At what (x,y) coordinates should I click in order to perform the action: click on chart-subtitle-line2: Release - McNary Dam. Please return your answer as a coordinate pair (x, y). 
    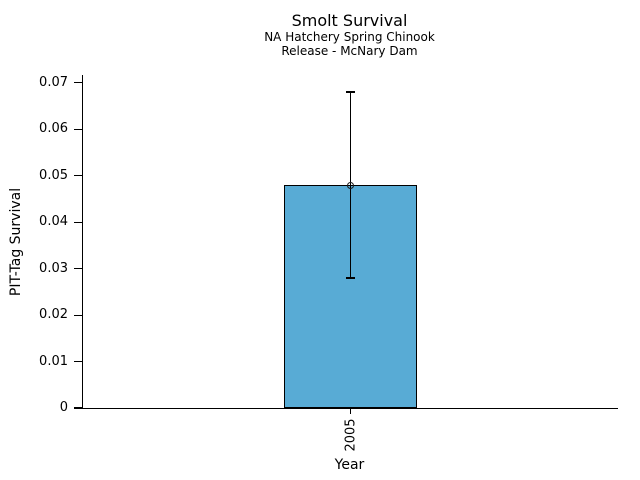
    Looking at the image, I should click on (349, 51).